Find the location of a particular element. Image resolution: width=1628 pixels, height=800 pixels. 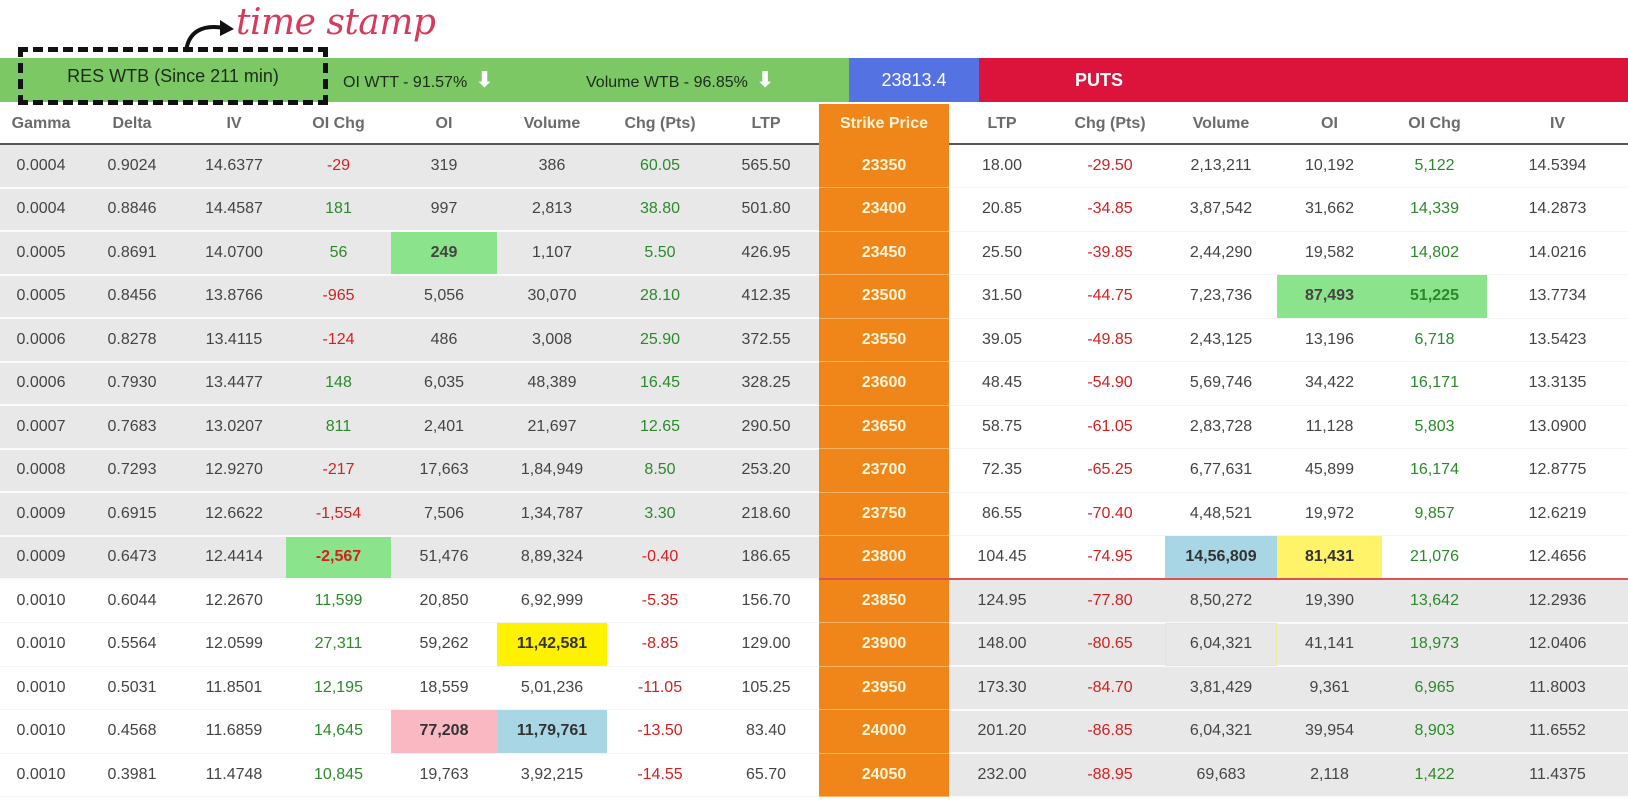

put-chg-cell: -44.75 is located at coordinates (1110, 296).